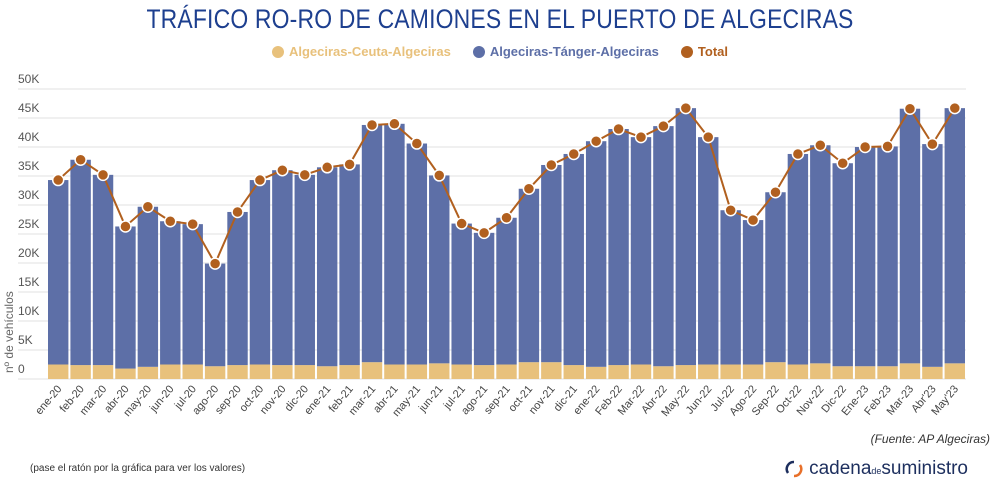  Describe the element at coordinates (25, 340) in the screenshot. I see `y-tick-label: 5K` at that location.